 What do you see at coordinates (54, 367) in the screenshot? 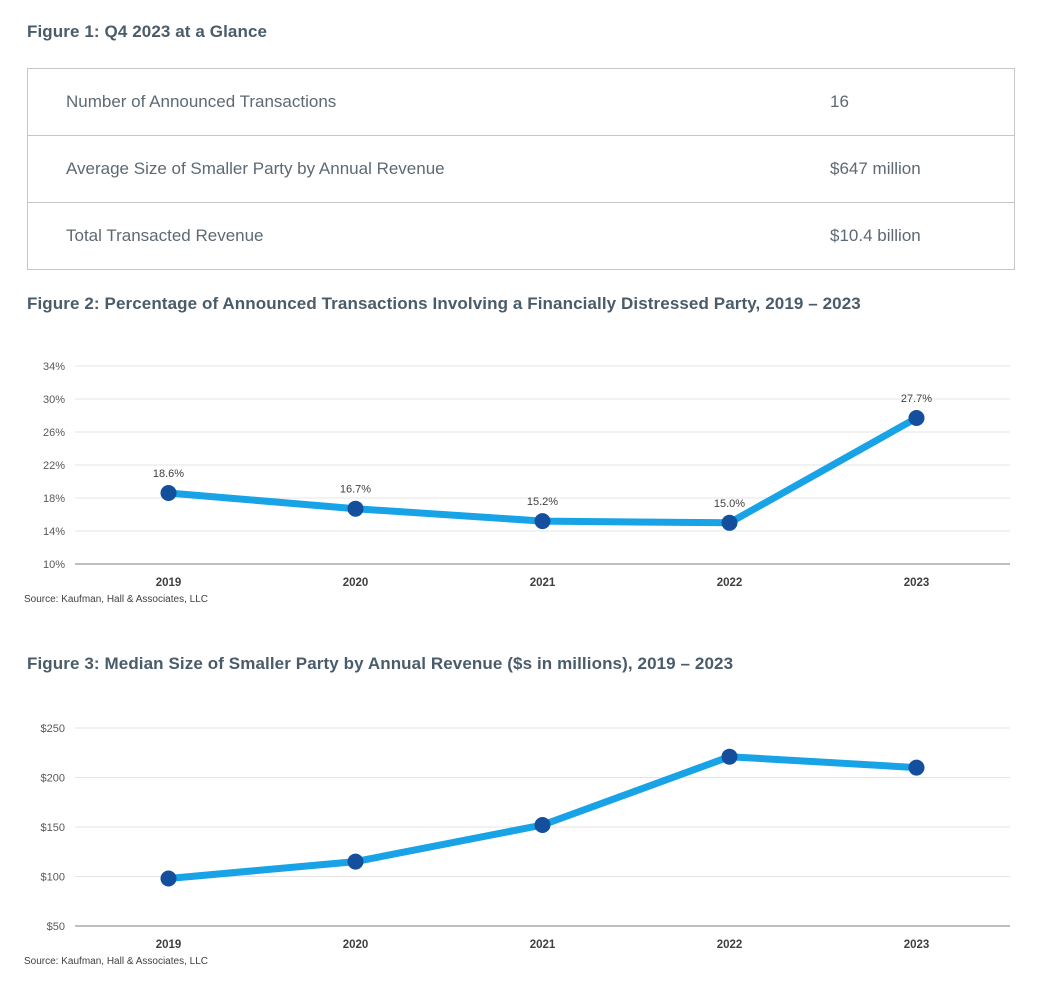
I see `y-axis-tick: 34%` at bounding box center [54, 367].